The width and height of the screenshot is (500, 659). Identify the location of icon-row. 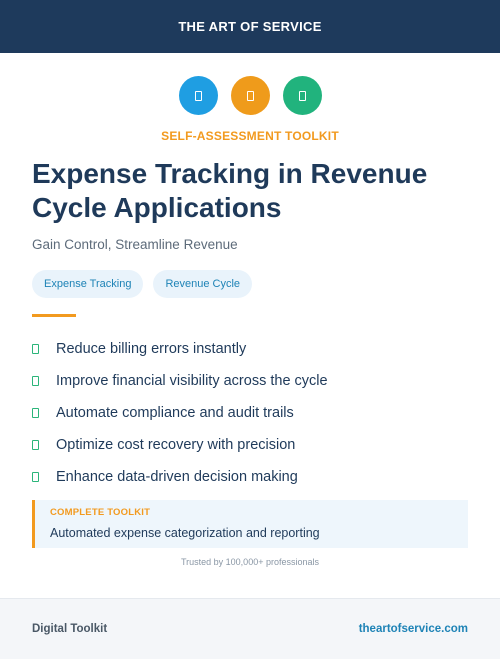
(250, 95).